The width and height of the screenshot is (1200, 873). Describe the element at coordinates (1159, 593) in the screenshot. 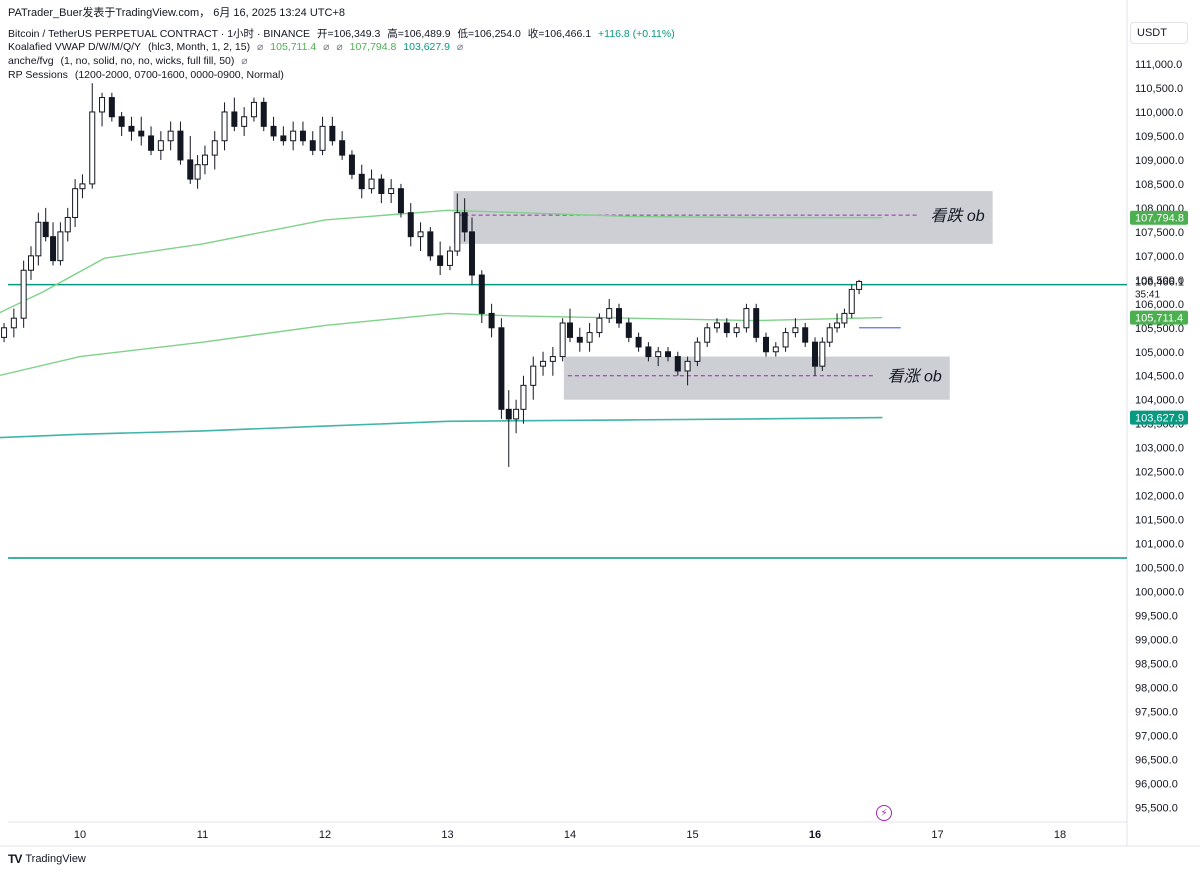

I see `y-tick-label: 100,000.0` at that location.